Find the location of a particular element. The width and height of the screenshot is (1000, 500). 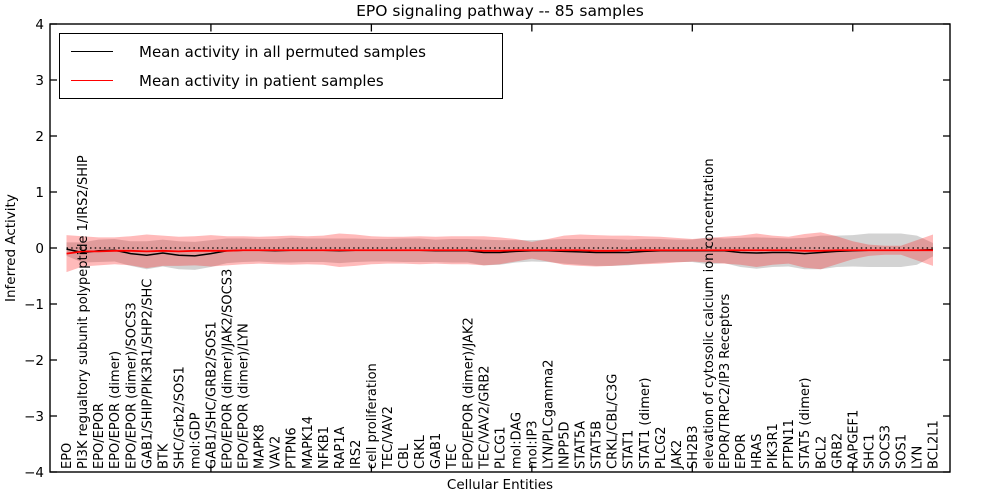

y-tick-label: 4 is located at coordinates (39, 25).